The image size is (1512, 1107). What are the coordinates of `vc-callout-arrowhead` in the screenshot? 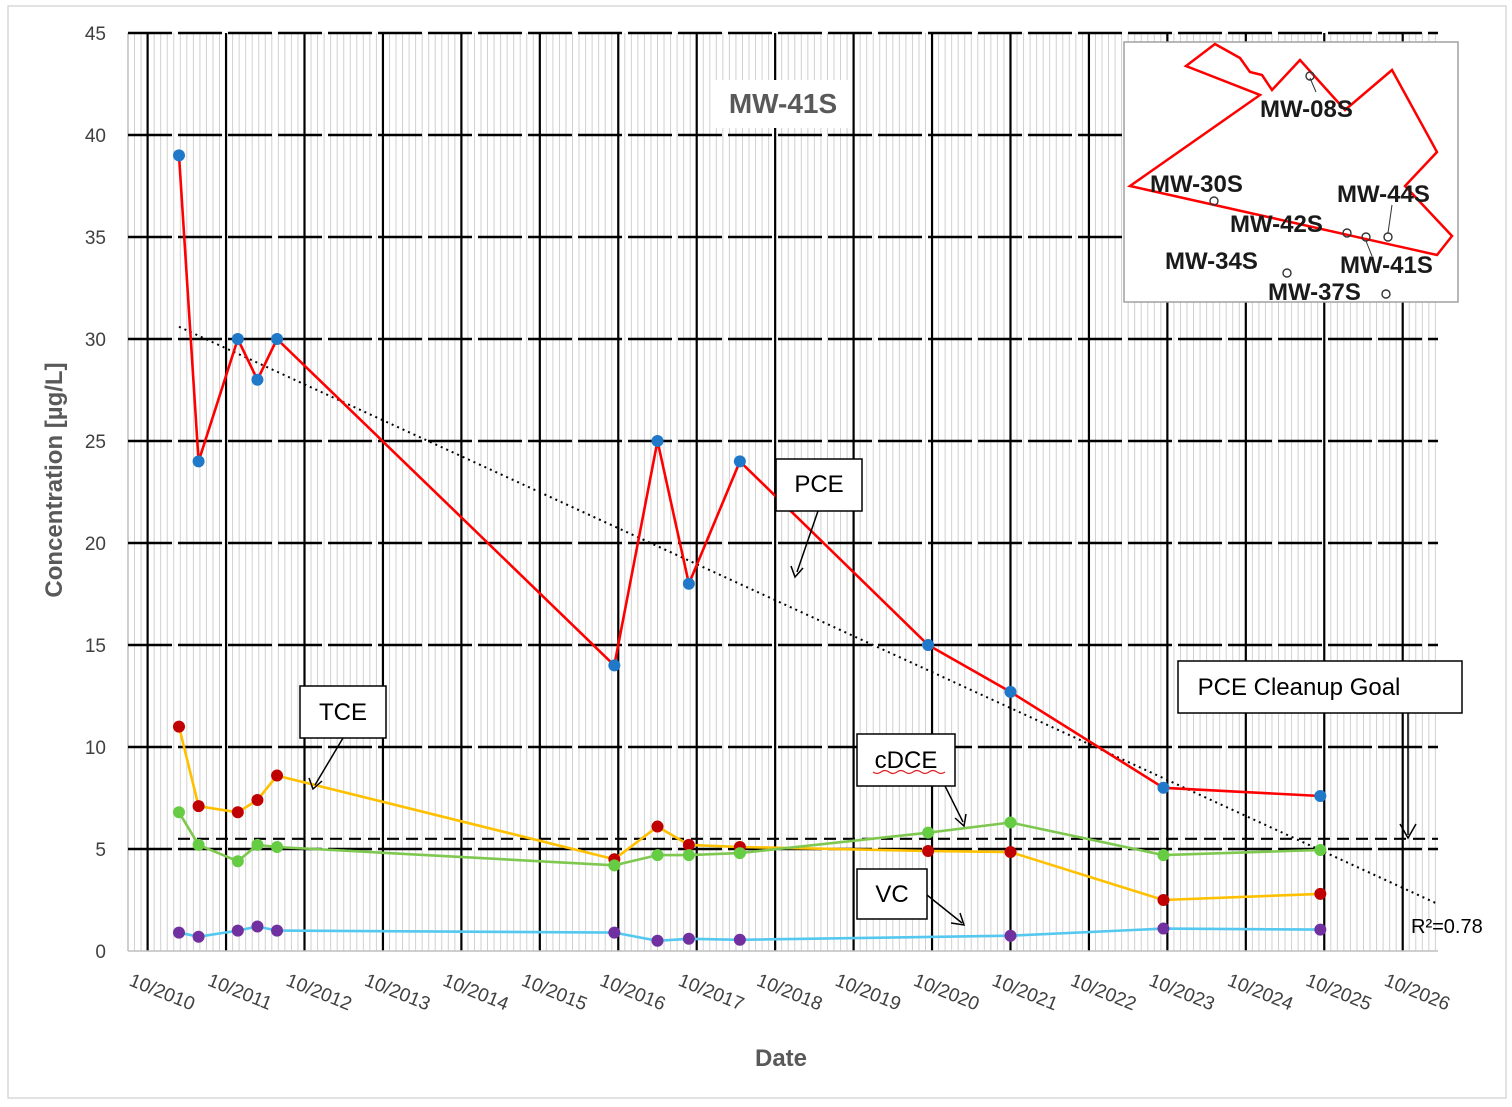 It's located at (958, 919).